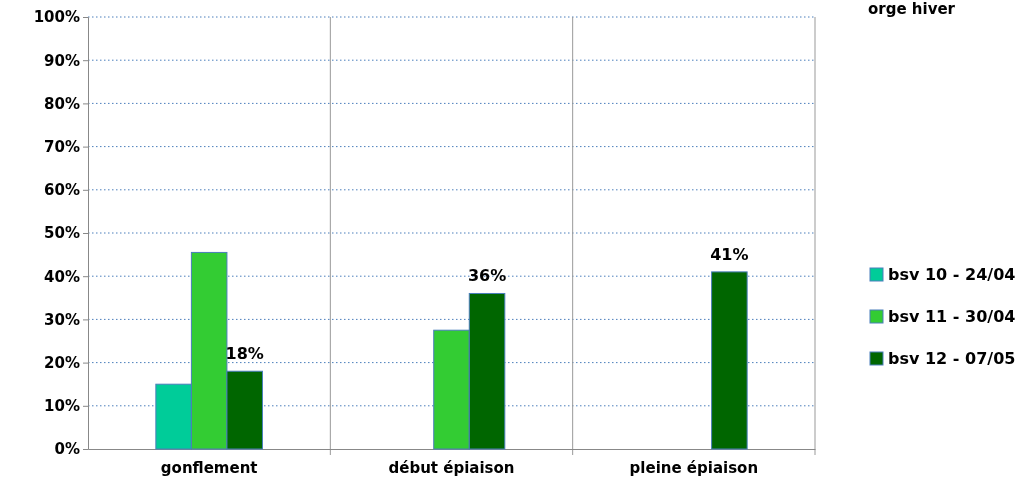  Describe the element at coordinates (952, 358) in the screenshot. I see `legend-label: bsv 12 - 07/05` at that location.